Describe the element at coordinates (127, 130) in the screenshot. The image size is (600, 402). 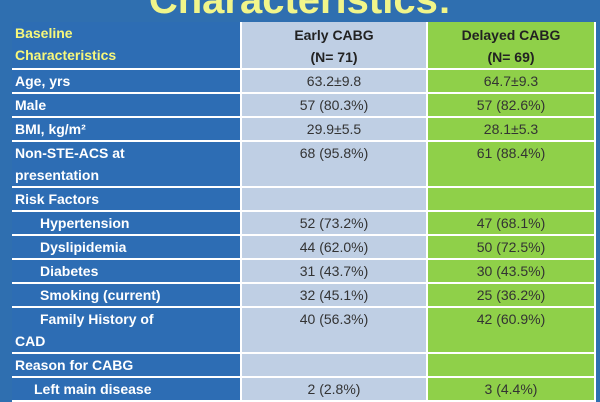
I see `row-label-bmi: BMI, kg/m²` at that location.